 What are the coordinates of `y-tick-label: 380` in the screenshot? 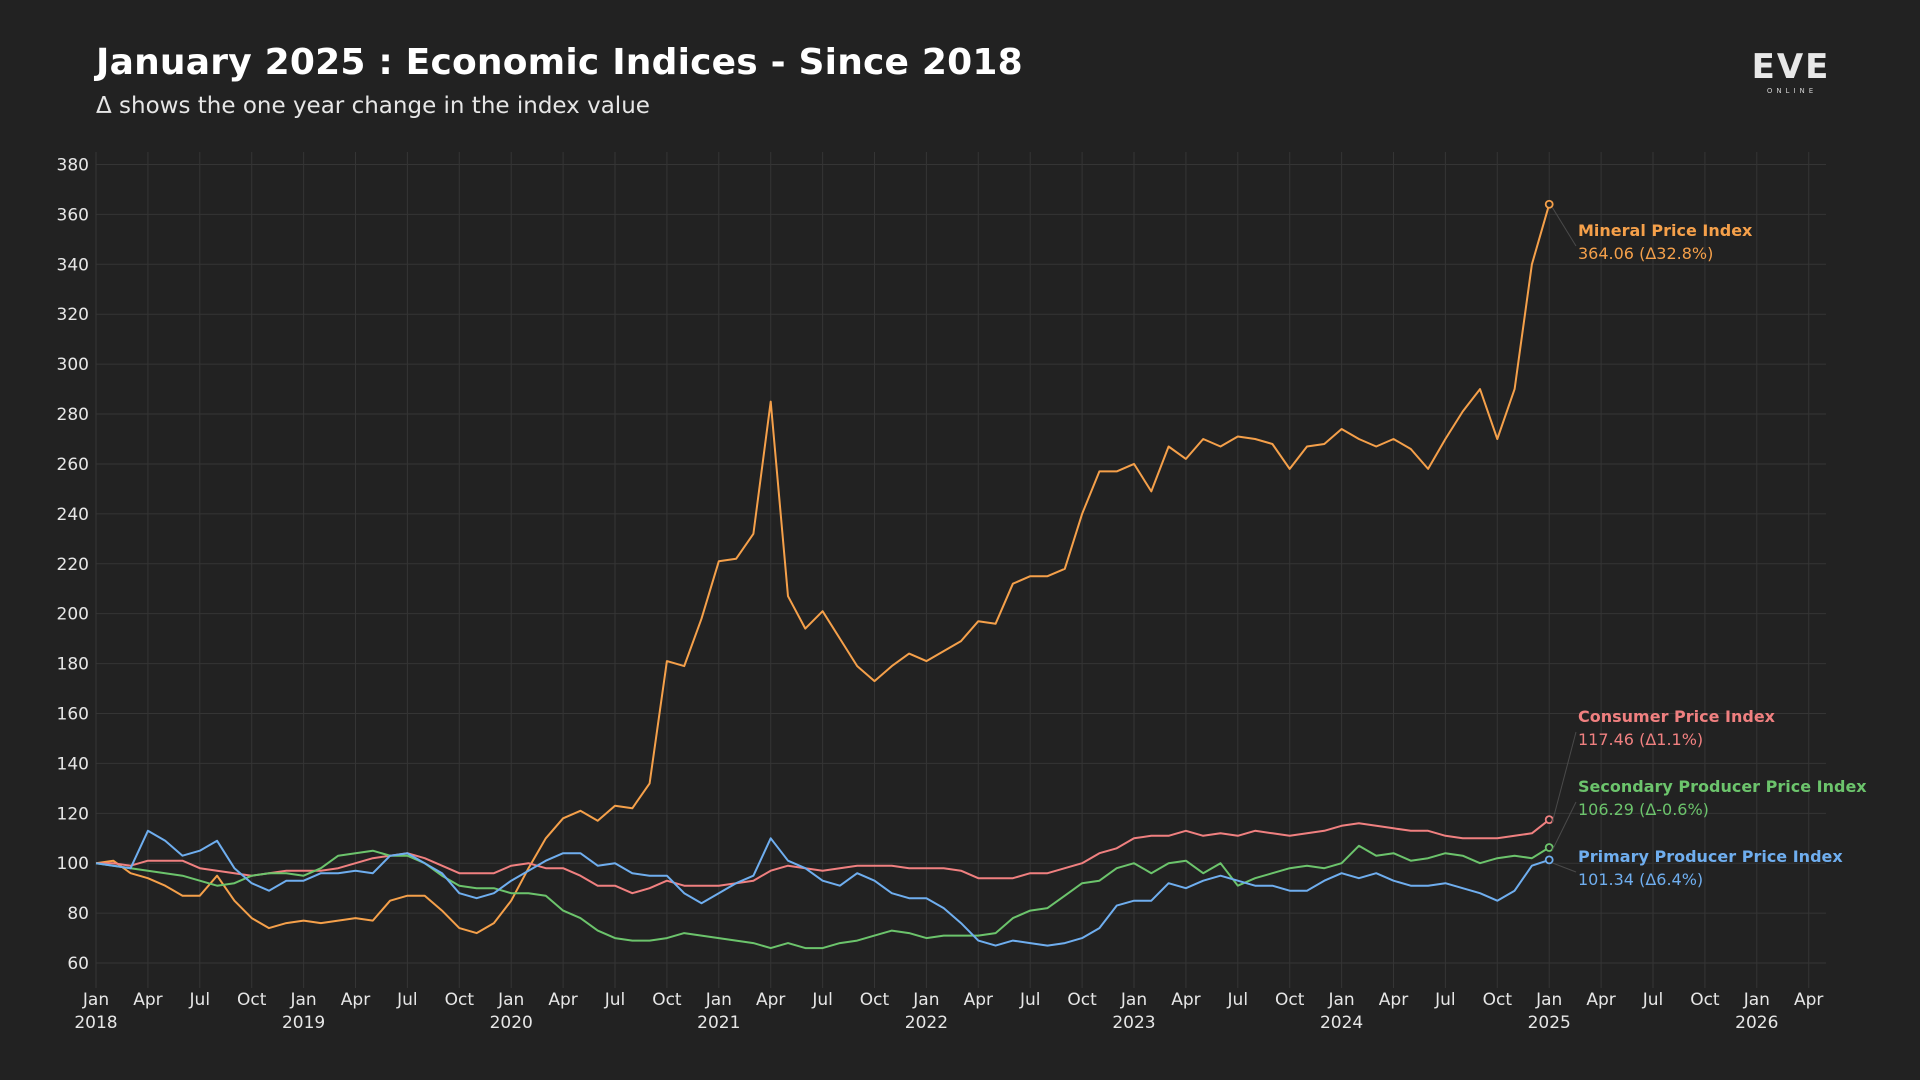 It's located at (73, 165).